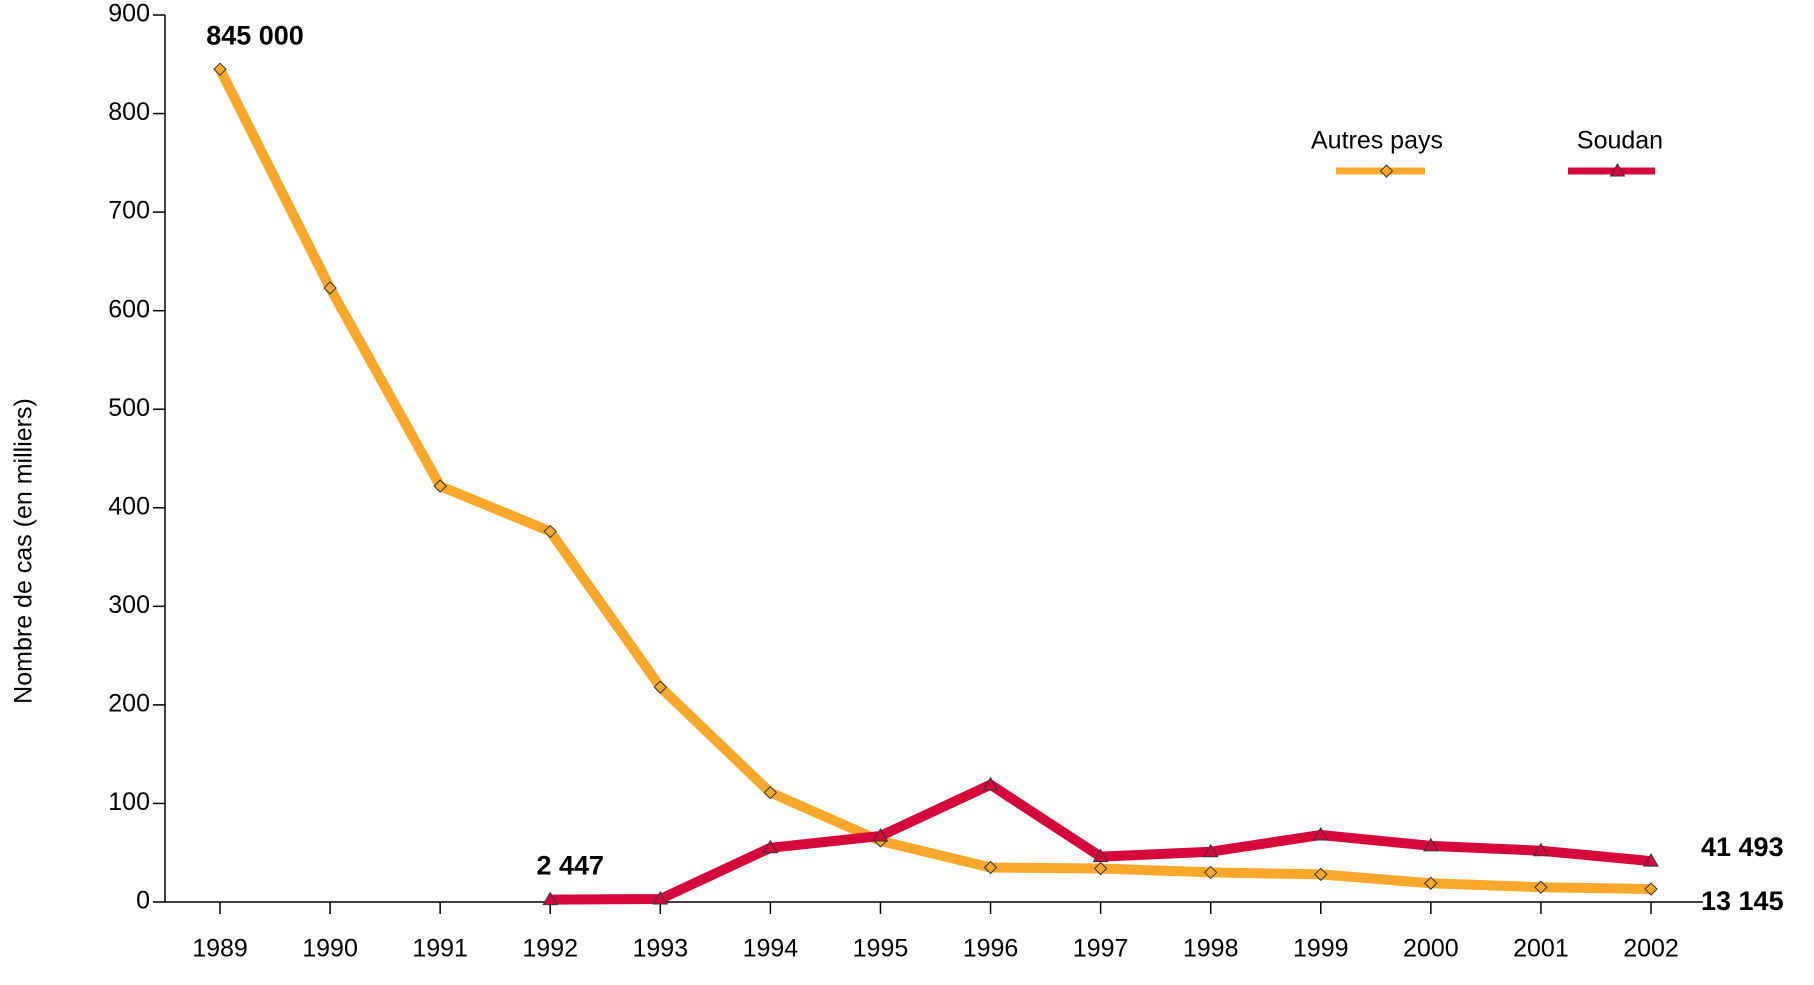 This screenshot has width=1814, height=985. I want to click on y-tick-label: 700, so click(129, 211).